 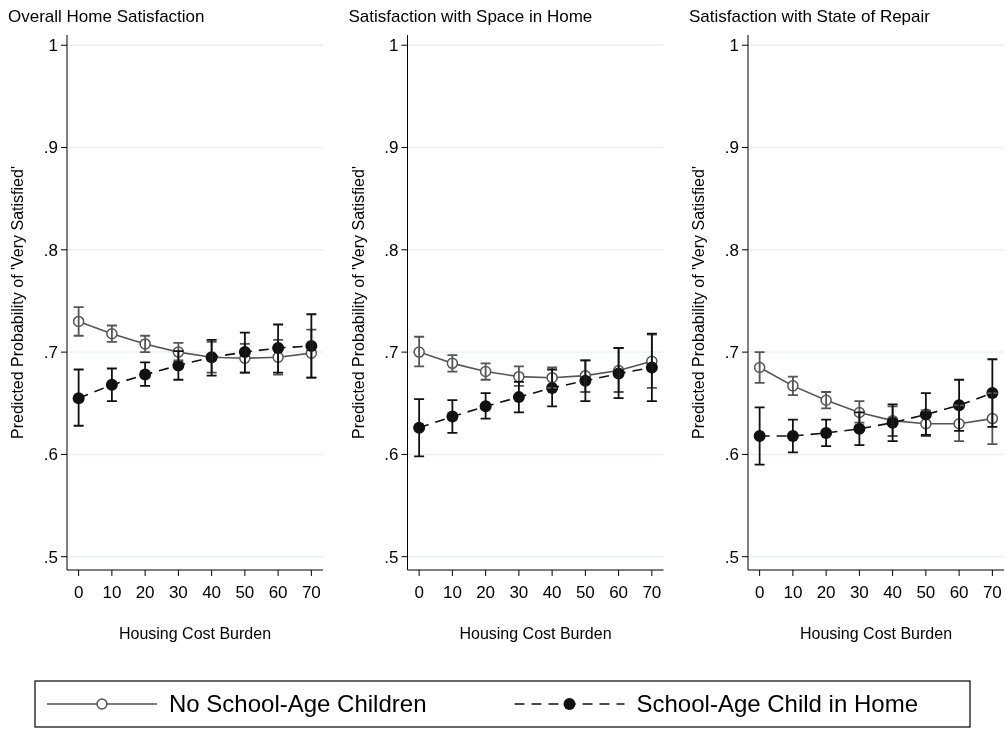 I want to click on legend-label: No School-Age Children, so click(x=298, y=704).